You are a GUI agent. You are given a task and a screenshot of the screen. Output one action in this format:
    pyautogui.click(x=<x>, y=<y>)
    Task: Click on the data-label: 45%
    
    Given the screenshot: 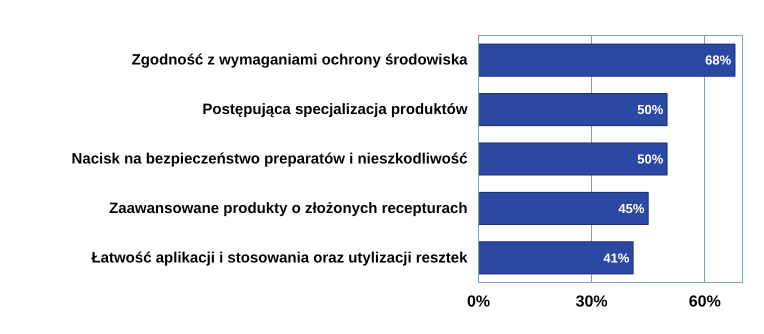 What is the action you would take?
    pyautogui.click(x=631, y=208)
    